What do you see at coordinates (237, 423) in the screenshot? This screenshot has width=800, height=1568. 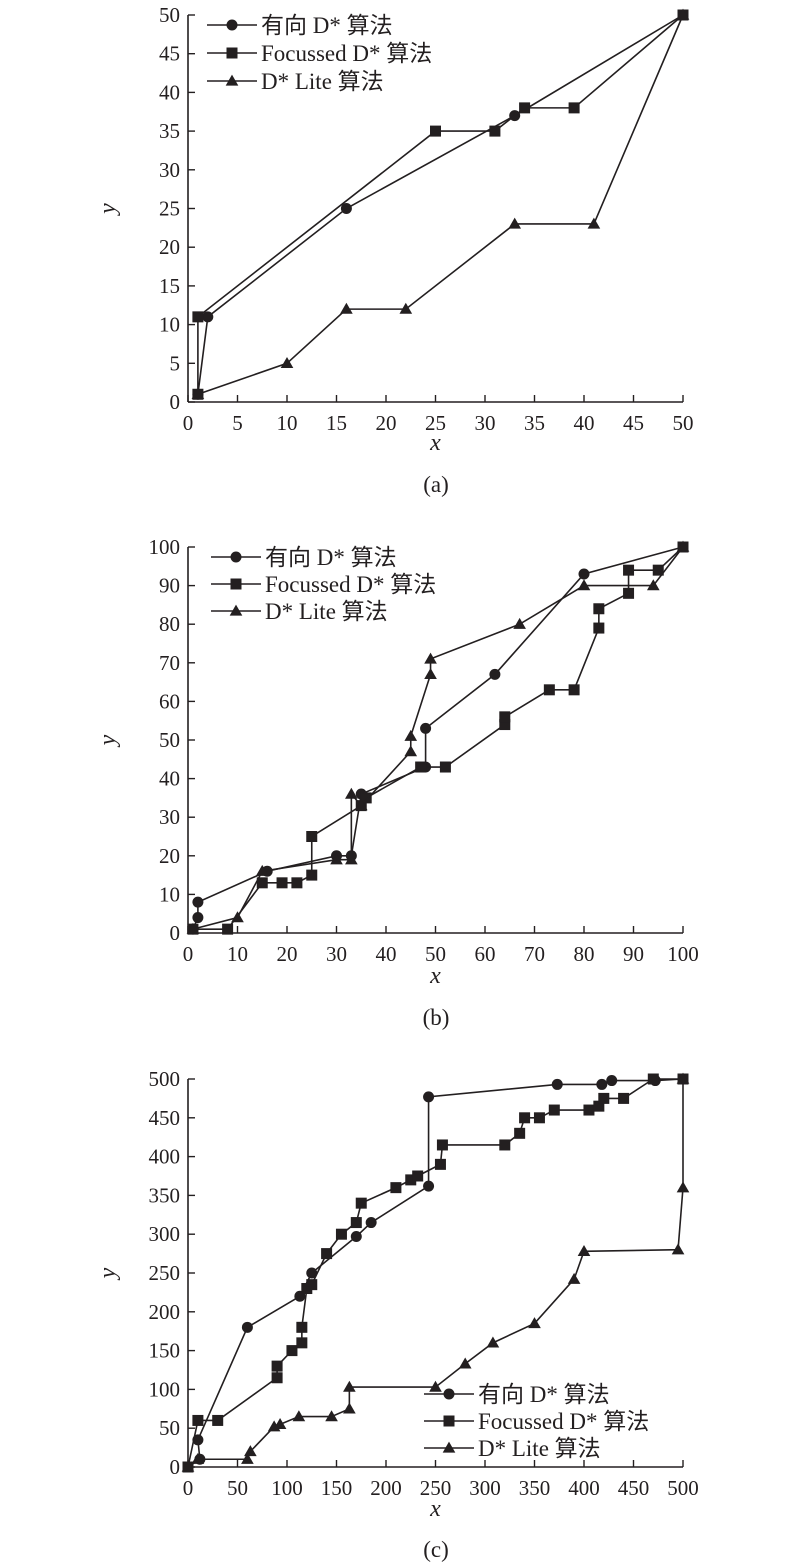 I see `chart-a-x-tick-label: 5` at bounding box center [237, 423].